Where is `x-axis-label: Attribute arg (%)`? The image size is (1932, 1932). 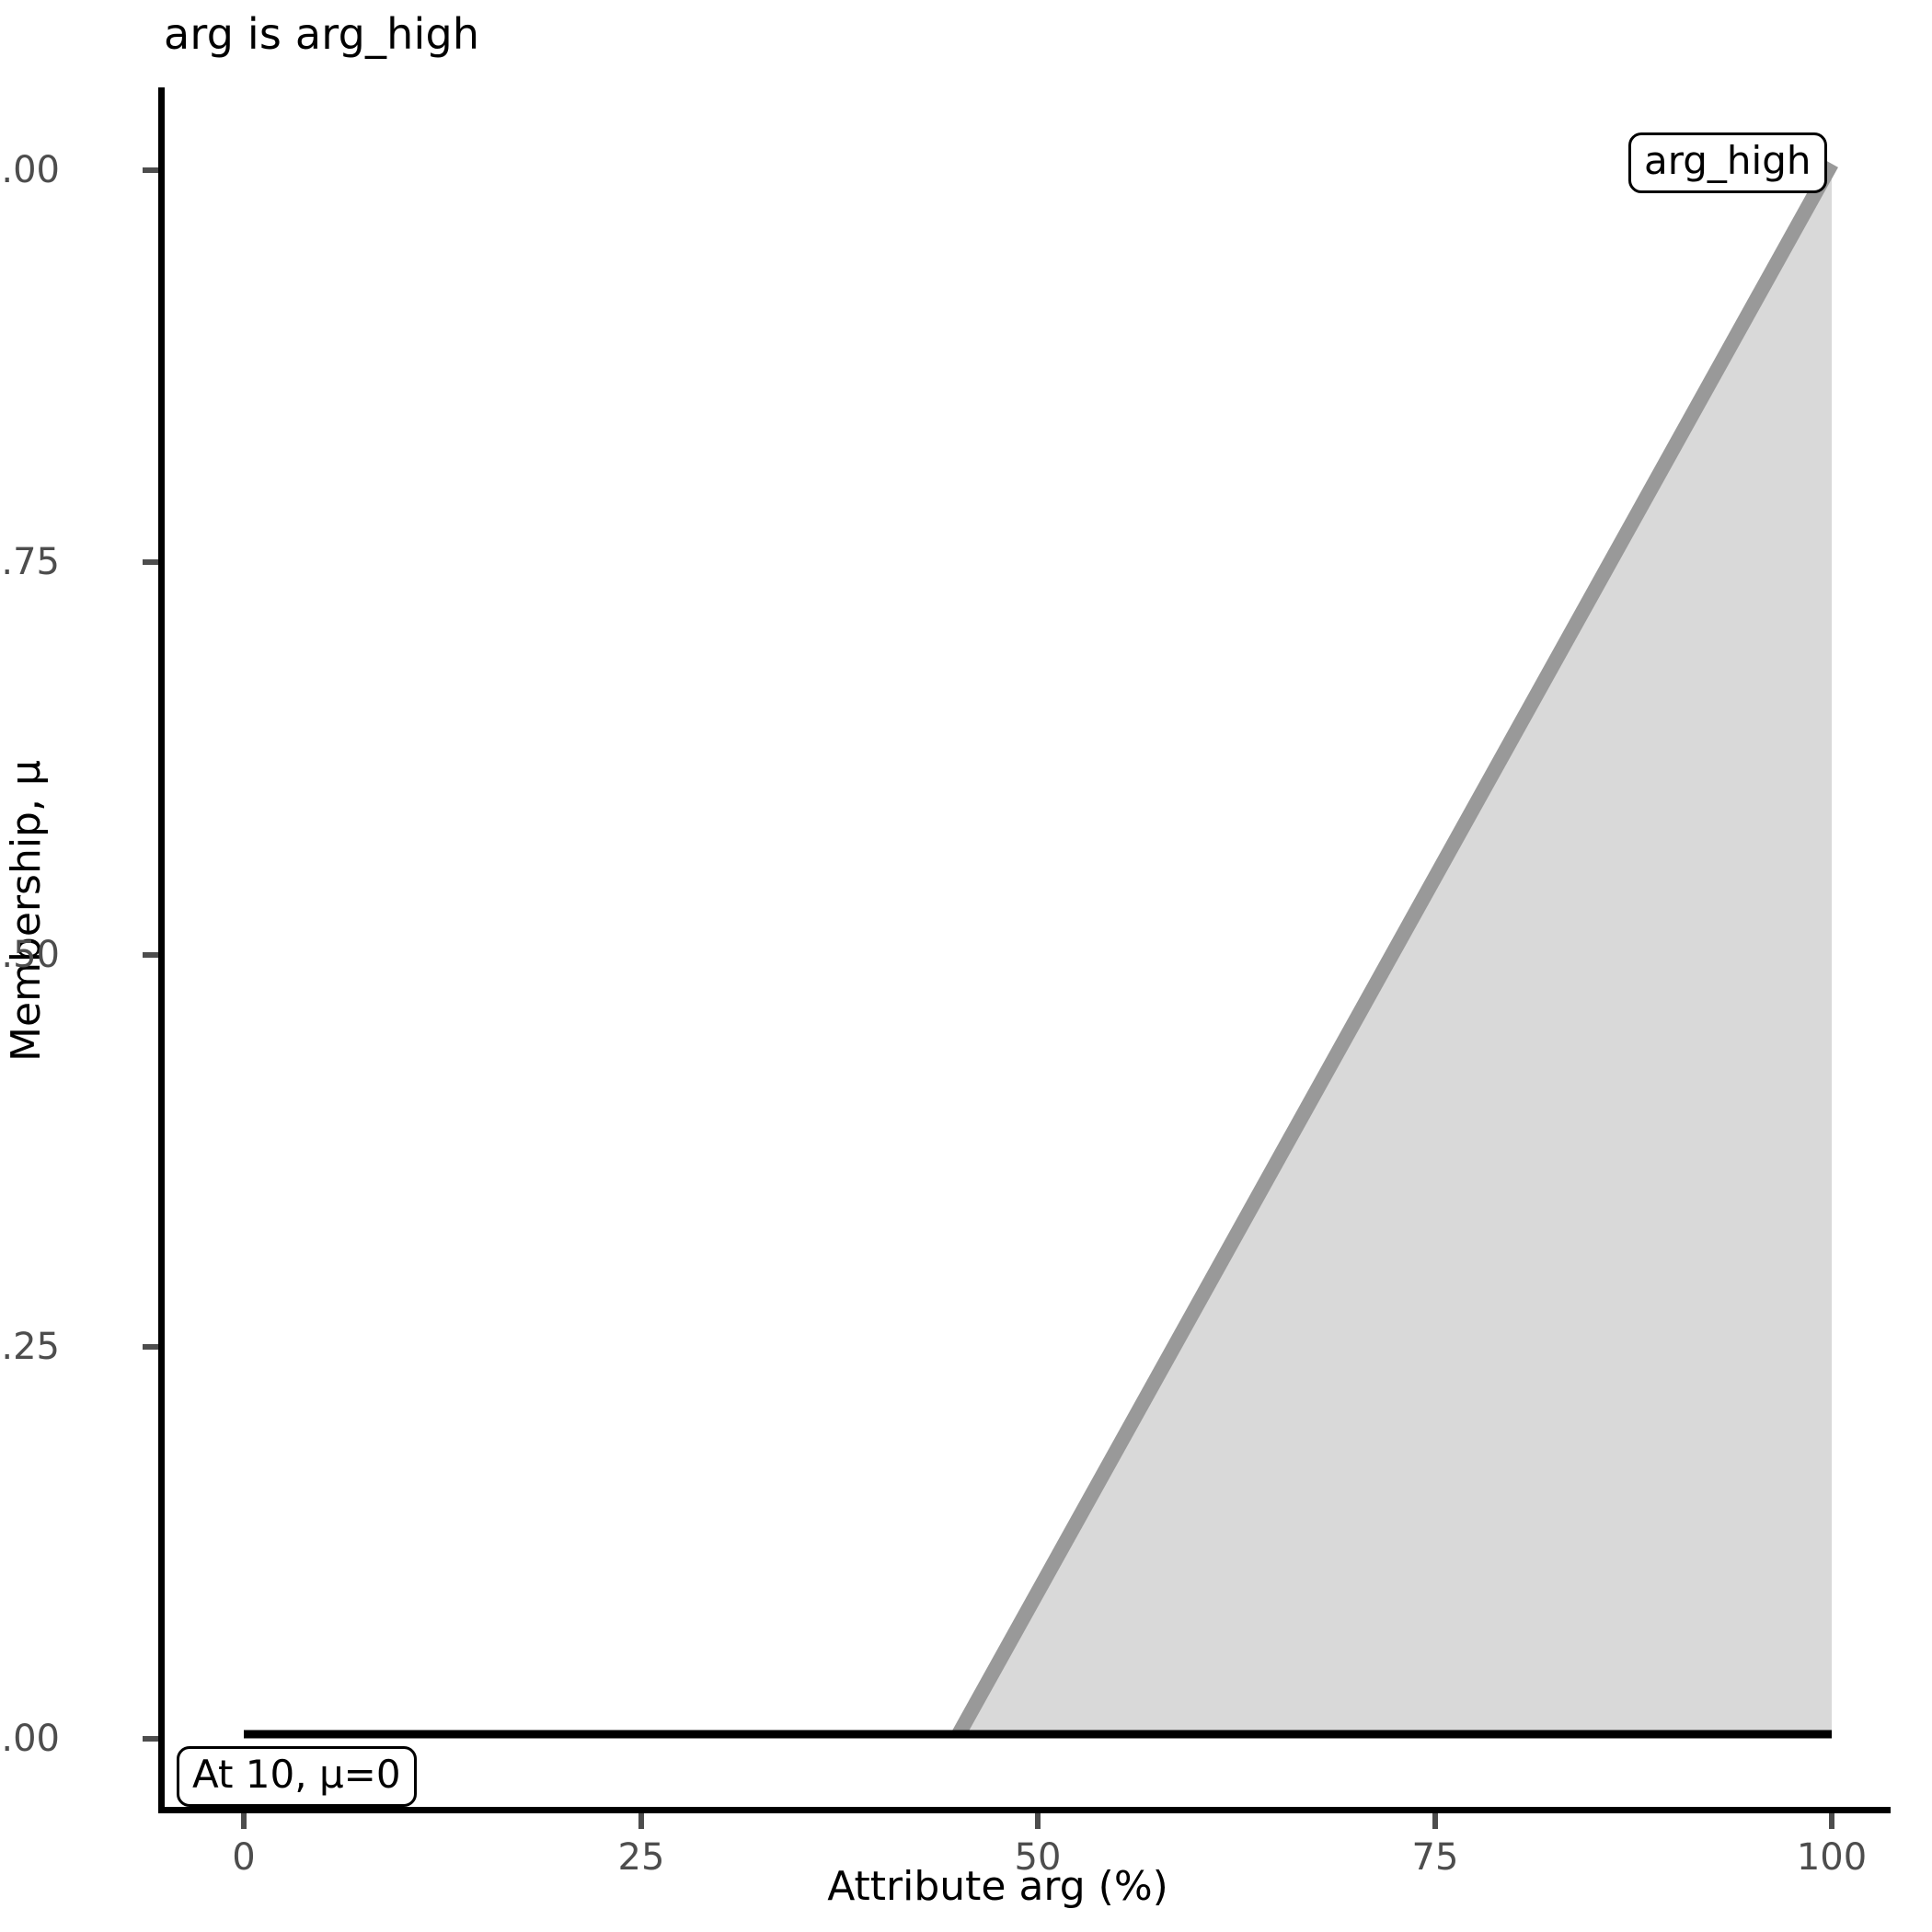 x-axis-label: Attribute arg (%) is located at coordinates (997, 1886).